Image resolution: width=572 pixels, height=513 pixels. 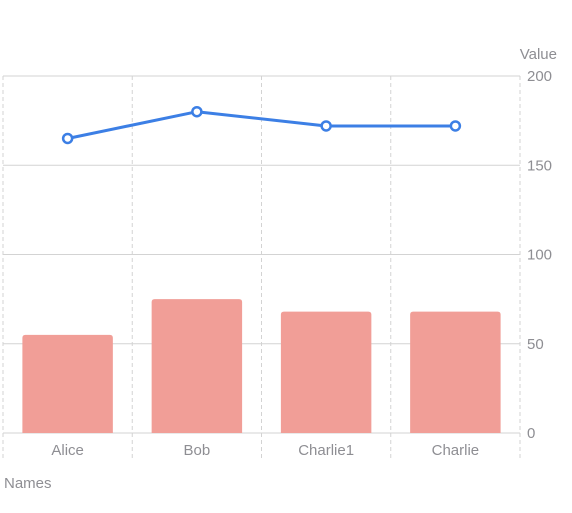 I want to click on x-tick-label: Alice, so click(x=67, y=450).